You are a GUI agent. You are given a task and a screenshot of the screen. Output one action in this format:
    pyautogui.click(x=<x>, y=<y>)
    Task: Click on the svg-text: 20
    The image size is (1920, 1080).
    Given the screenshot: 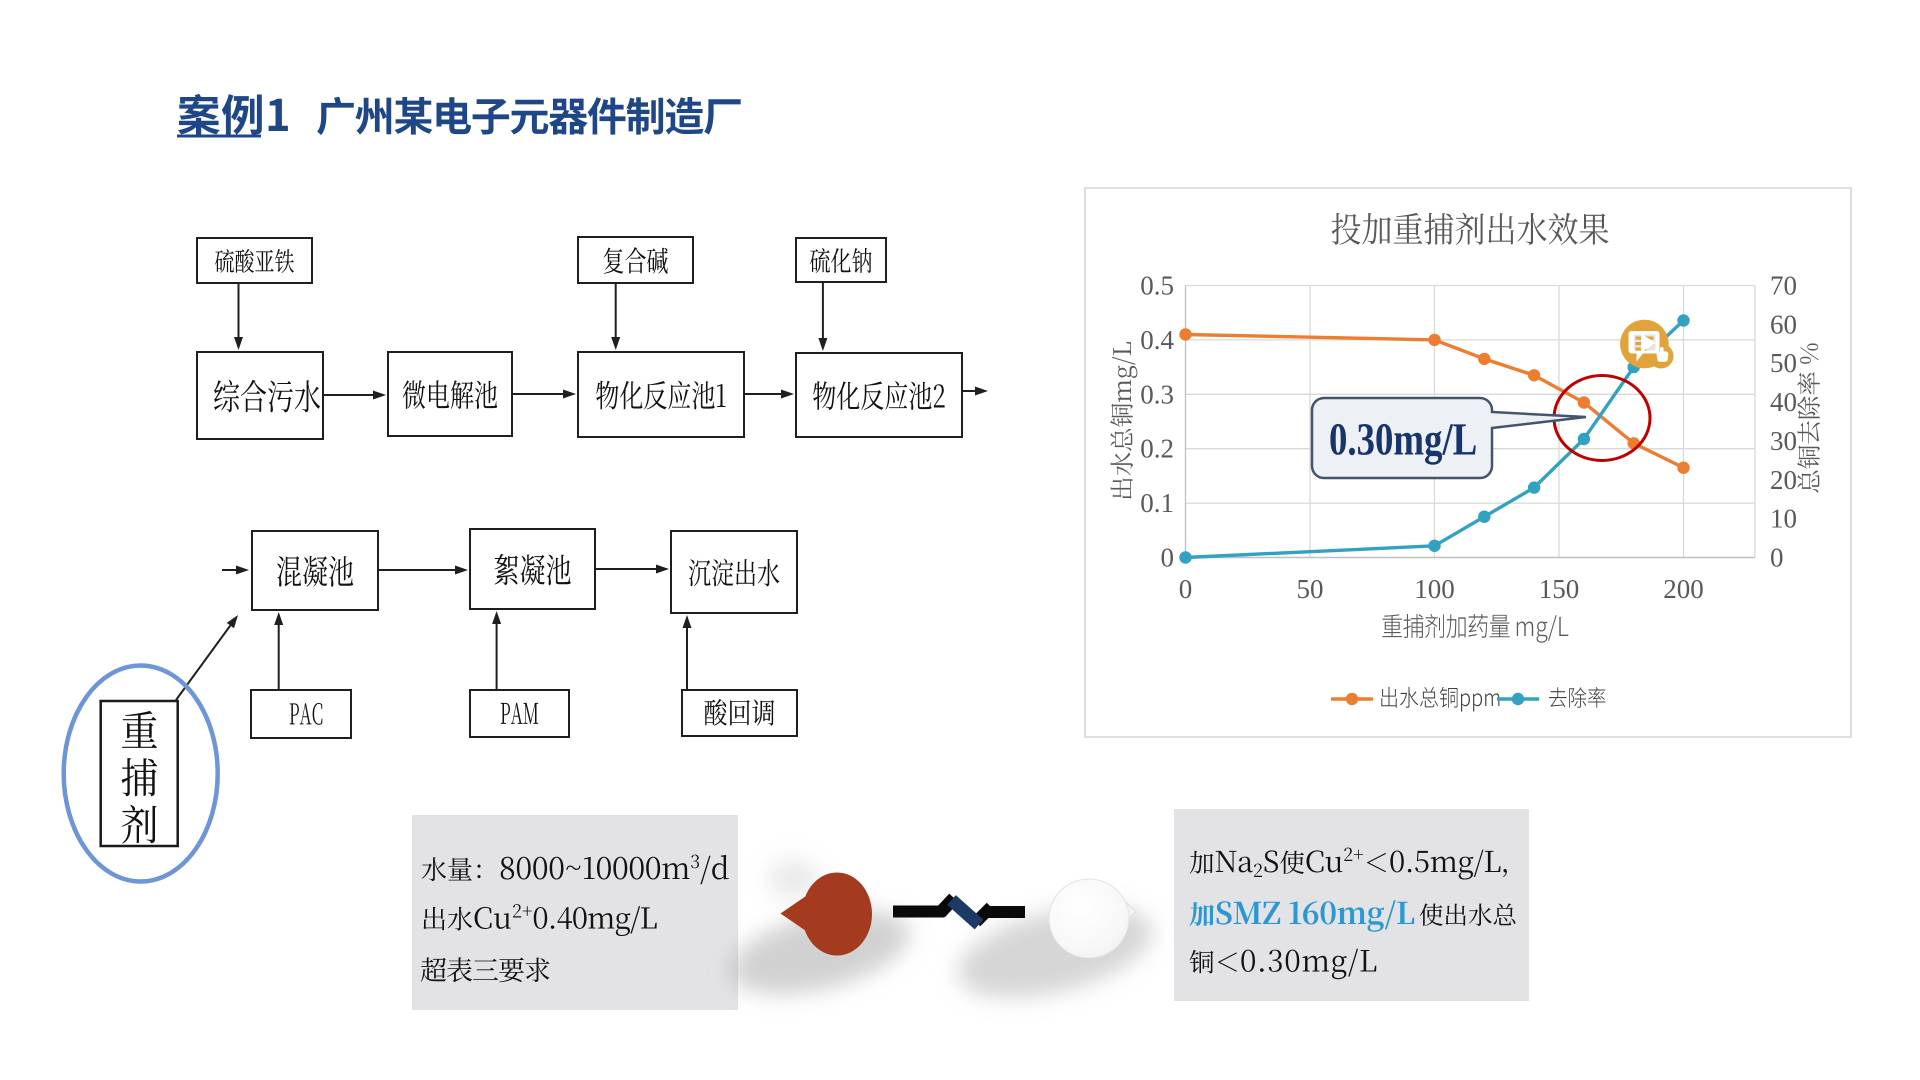 What is the action you would take?
    pyautogui.click(x=1783, y=480)
    